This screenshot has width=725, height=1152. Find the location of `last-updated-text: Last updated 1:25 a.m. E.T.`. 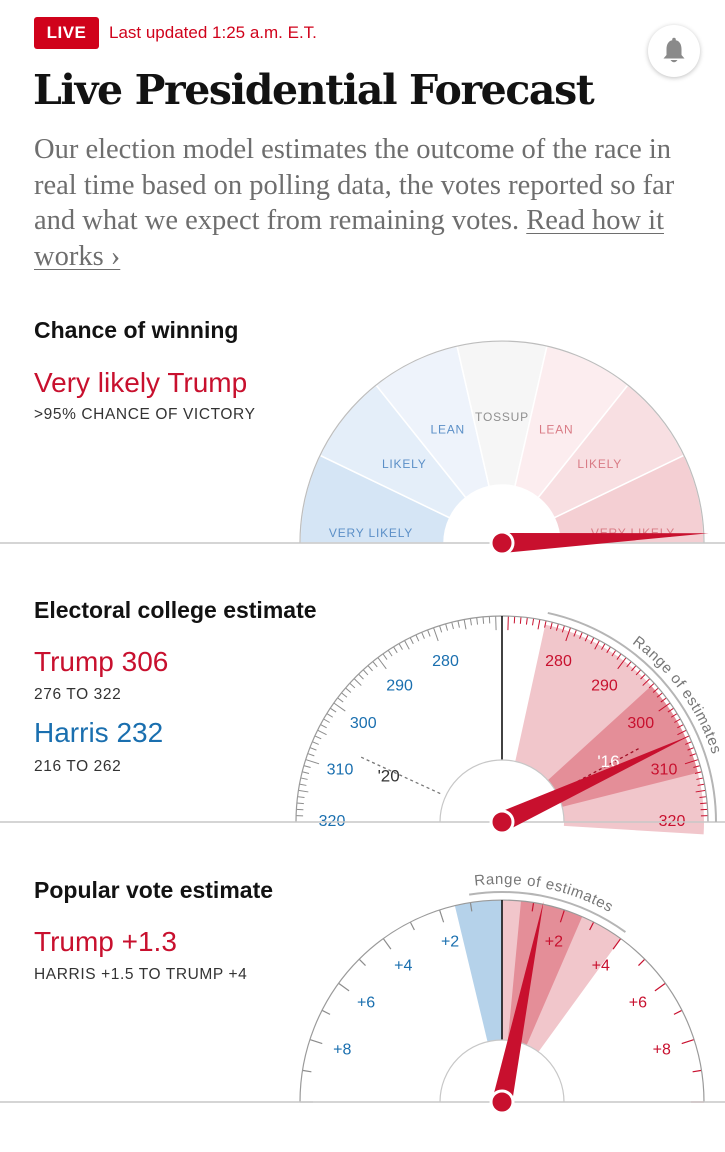

last-updated-text: Last updated 1:25 a.m. E.T. is located at coordinates (213, 32).